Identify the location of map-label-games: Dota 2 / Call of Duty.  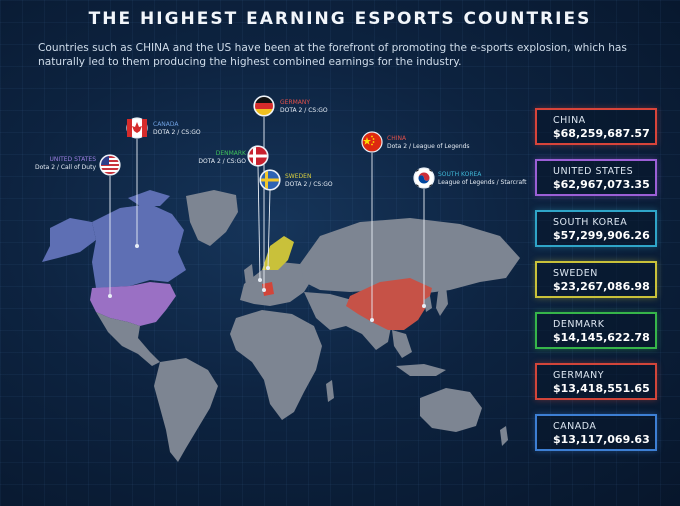
(65, 167).